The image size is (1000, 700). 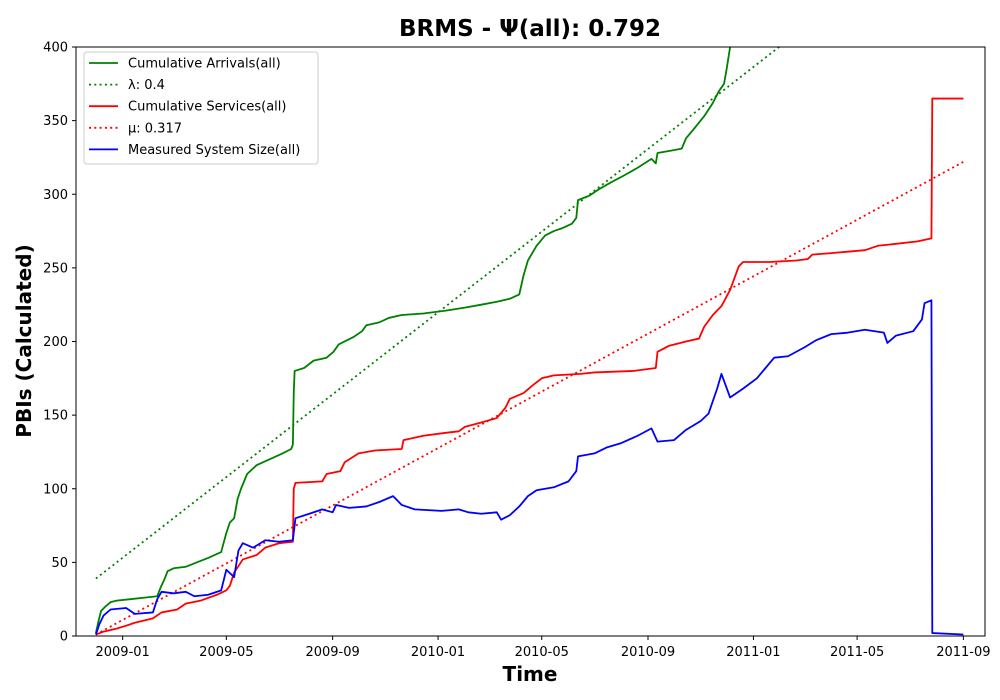 What do you see at coordinates (55, 268) in the screenshot?
I see `y-tick-label-5: 250` at bounding box center [55, 268].